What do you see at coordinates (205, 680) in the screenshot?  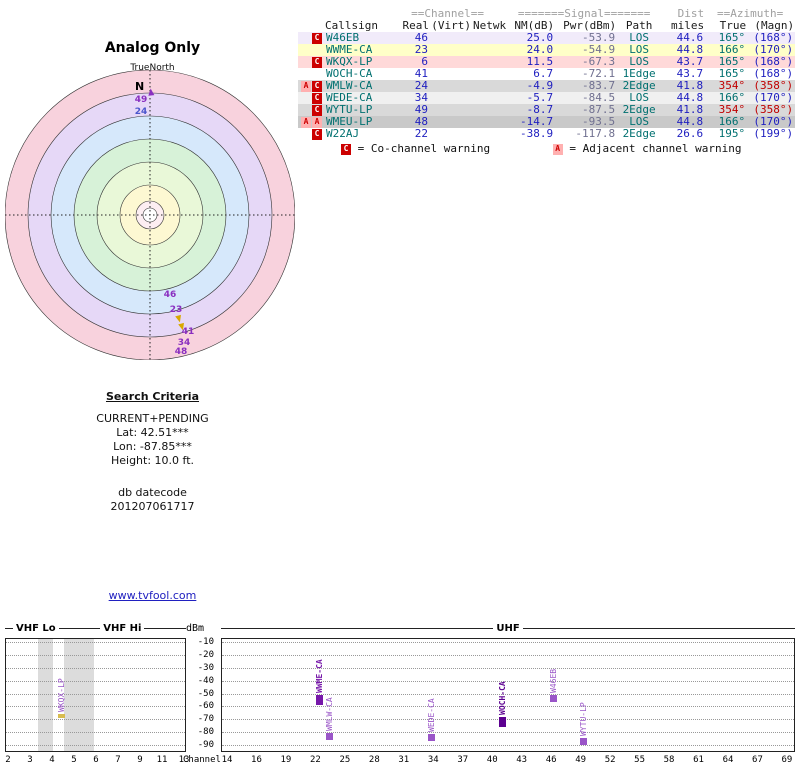 I see `dbm-axis-tick: -40` at bounding box center [205, 680].